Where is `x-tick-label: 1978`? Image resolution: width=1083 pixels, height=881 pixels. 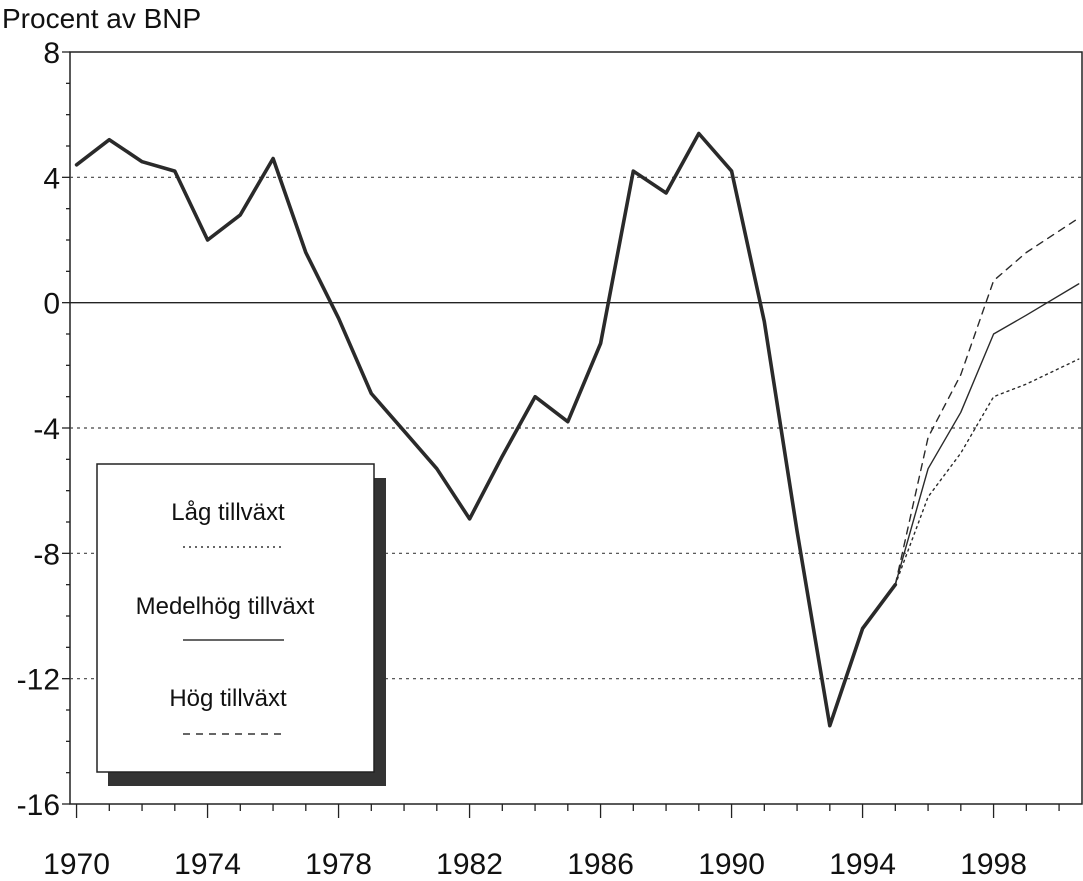
x-tick-label: 1978 is located at coordinates (338, 864).